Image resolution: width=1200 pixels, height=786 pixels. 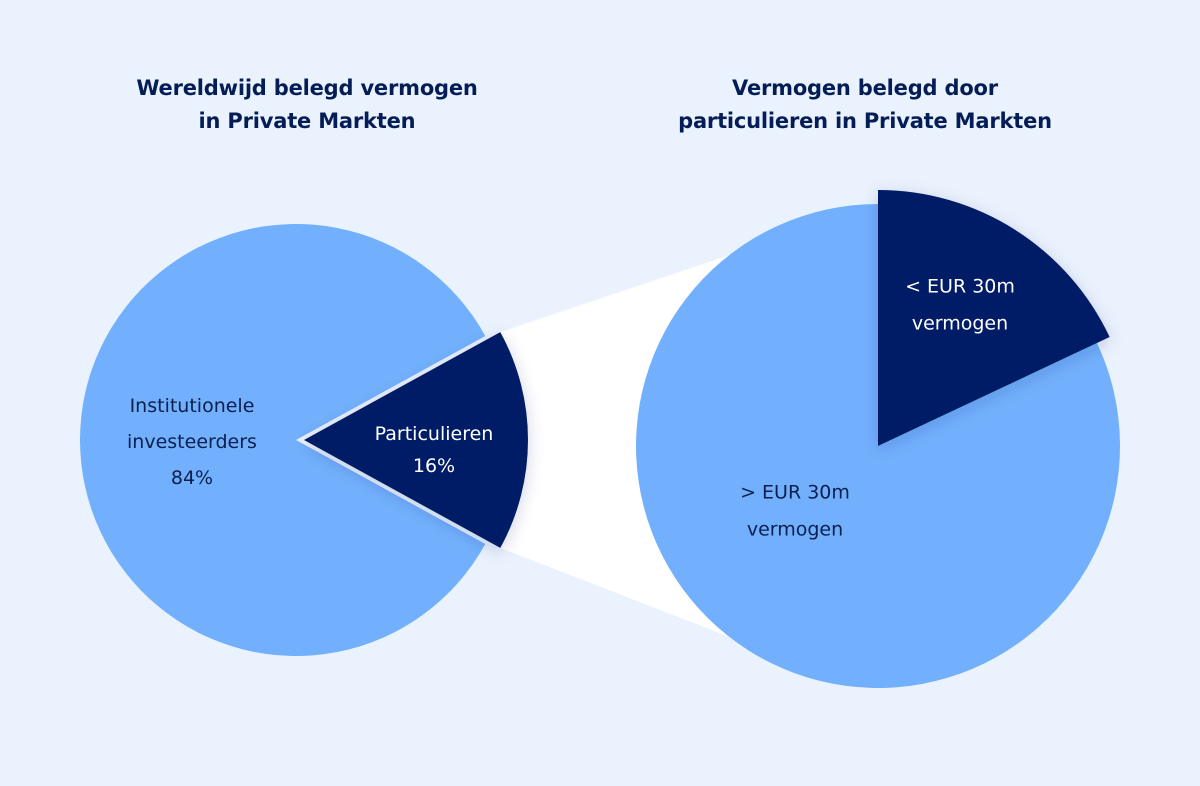 What do you see at coordinates (865, 88) in the screenshot?
I see `right-chart-title-line-1: Vermogen belegd door` at bounding box center [865, 88].